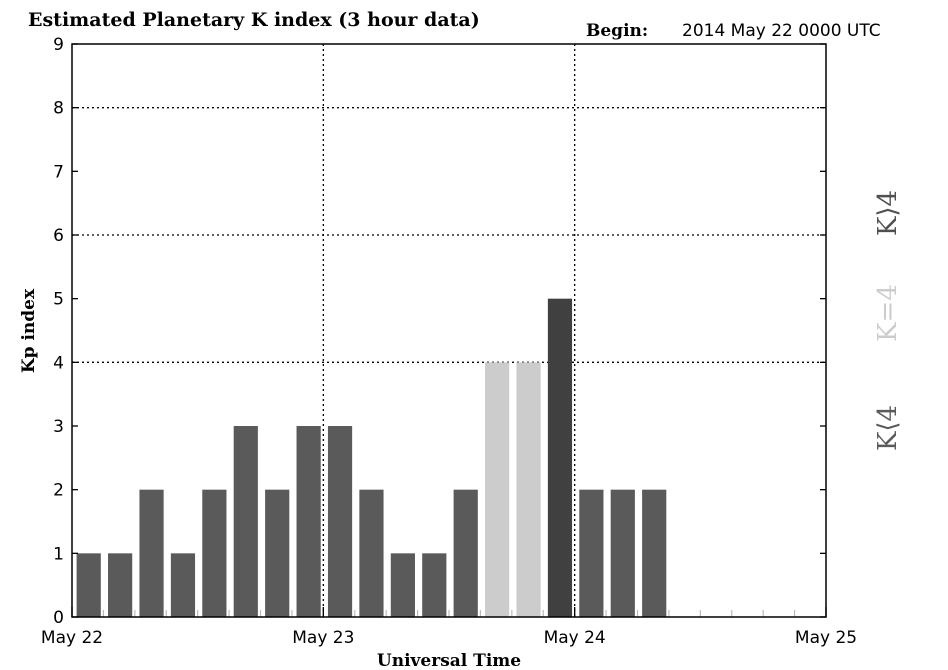  Describe the element at coordinates (575, 638) in the screenshot. I see `x-tick-label: May 24` at that location.